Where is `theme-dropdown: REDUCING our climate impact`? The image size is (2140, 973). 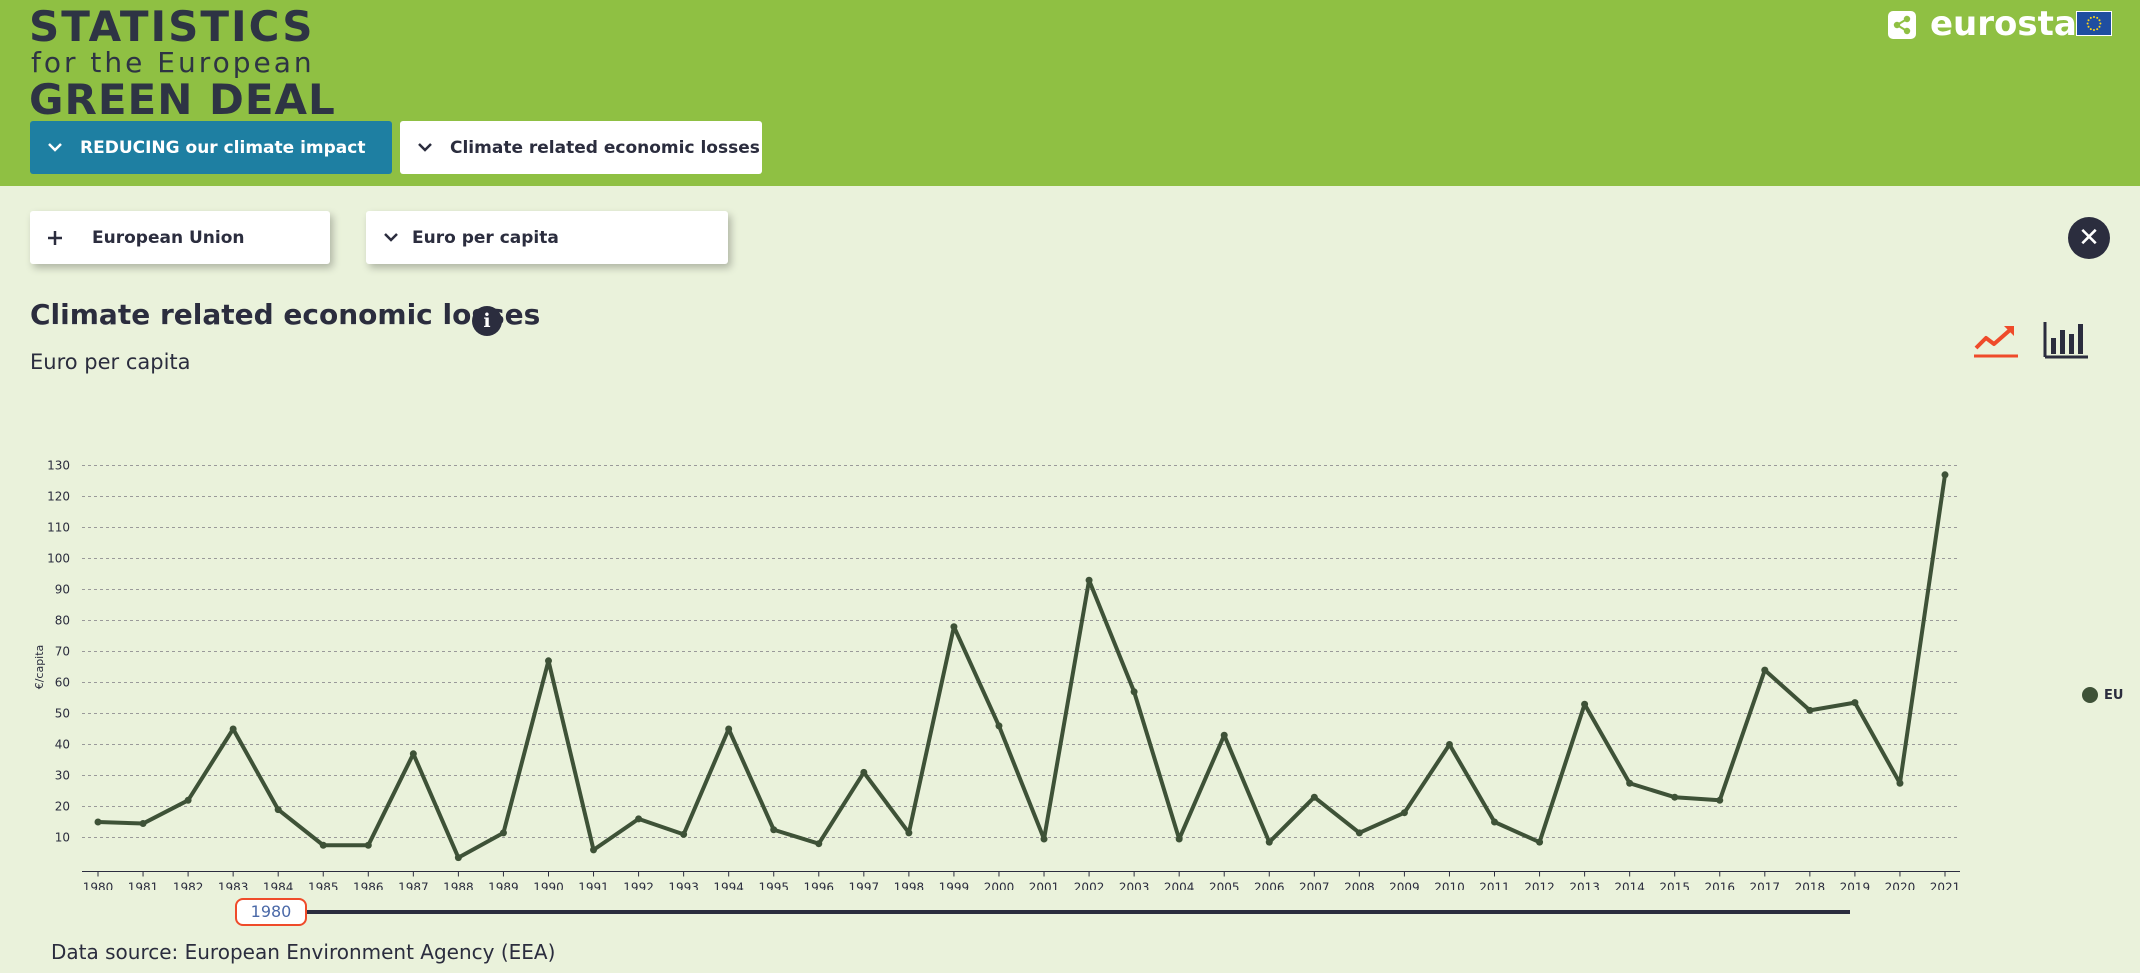 theme-dropdown: REDUCING our climate impact is located at coordinates (211, 147).